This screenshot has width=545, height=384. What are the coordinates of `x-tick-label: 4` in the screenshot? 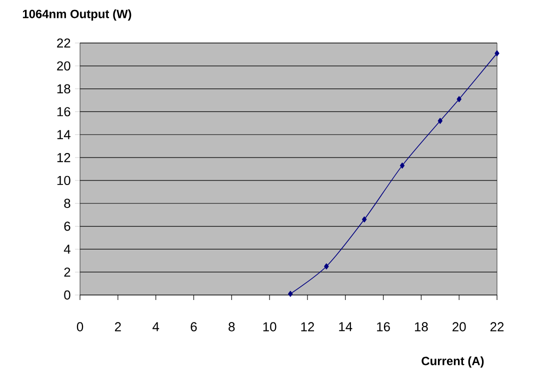 It's located at (156, 327).